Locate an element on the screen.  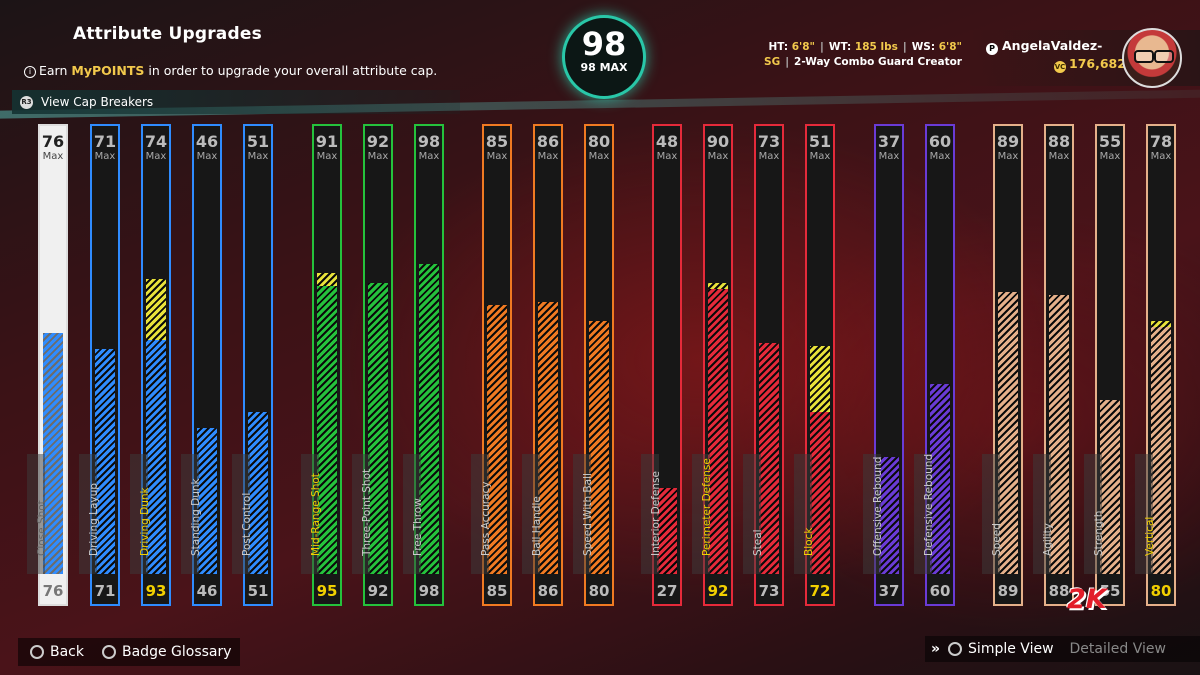
footer-left: Back Badge Glossary is located at coordinates (129, 652).